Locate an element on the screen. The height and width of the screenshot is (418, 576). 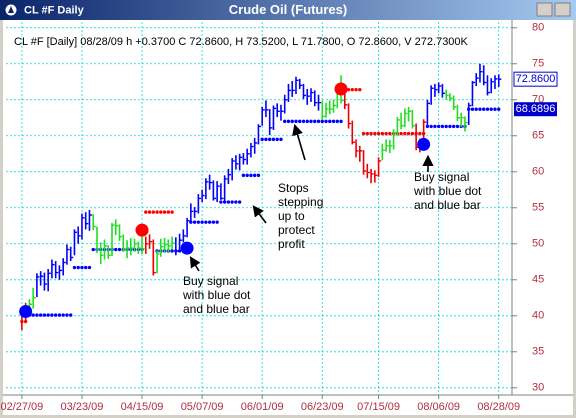
annotation-line: stepping is located at coordinates (300, 202).